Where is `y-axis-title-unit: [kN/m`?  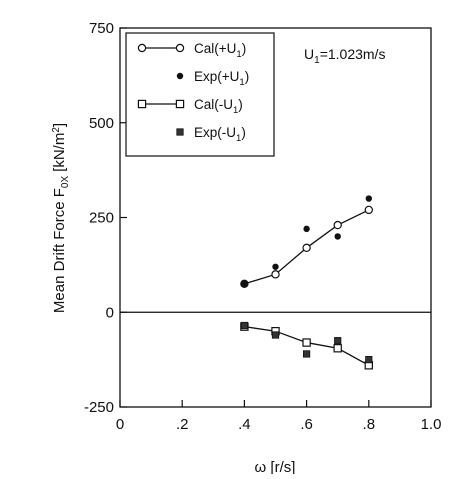
y-axis-title-unit: [kN/m is located at coordinates (59, 152).